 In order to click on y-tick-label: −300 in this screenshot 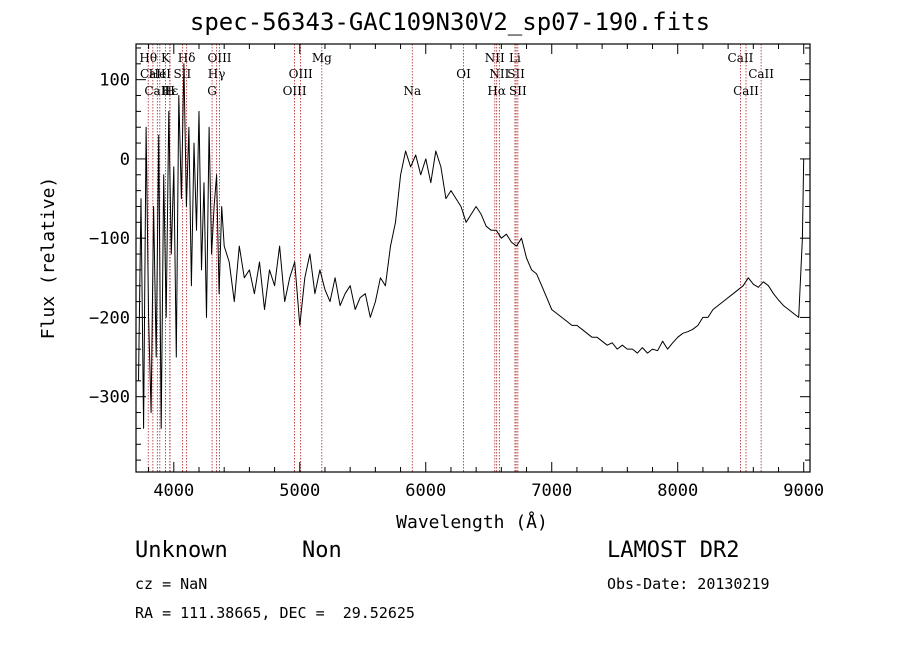, I will do `click(109, 398)`.